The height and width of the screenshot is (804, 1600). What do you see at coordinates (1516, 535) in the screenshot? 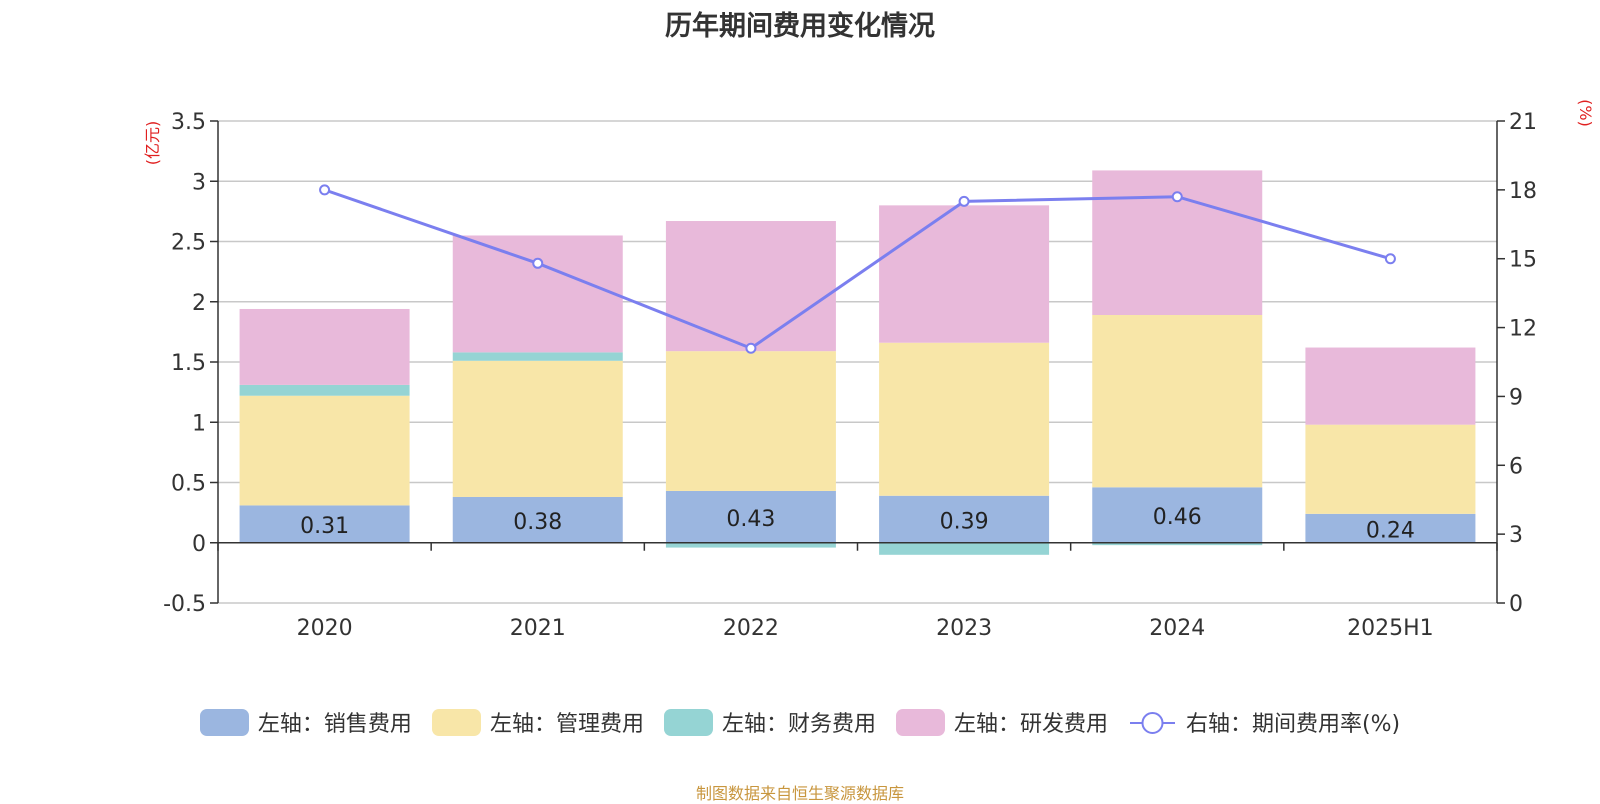
I see `right-axis-tick-label: 3` at bounding box center [1516, 535].